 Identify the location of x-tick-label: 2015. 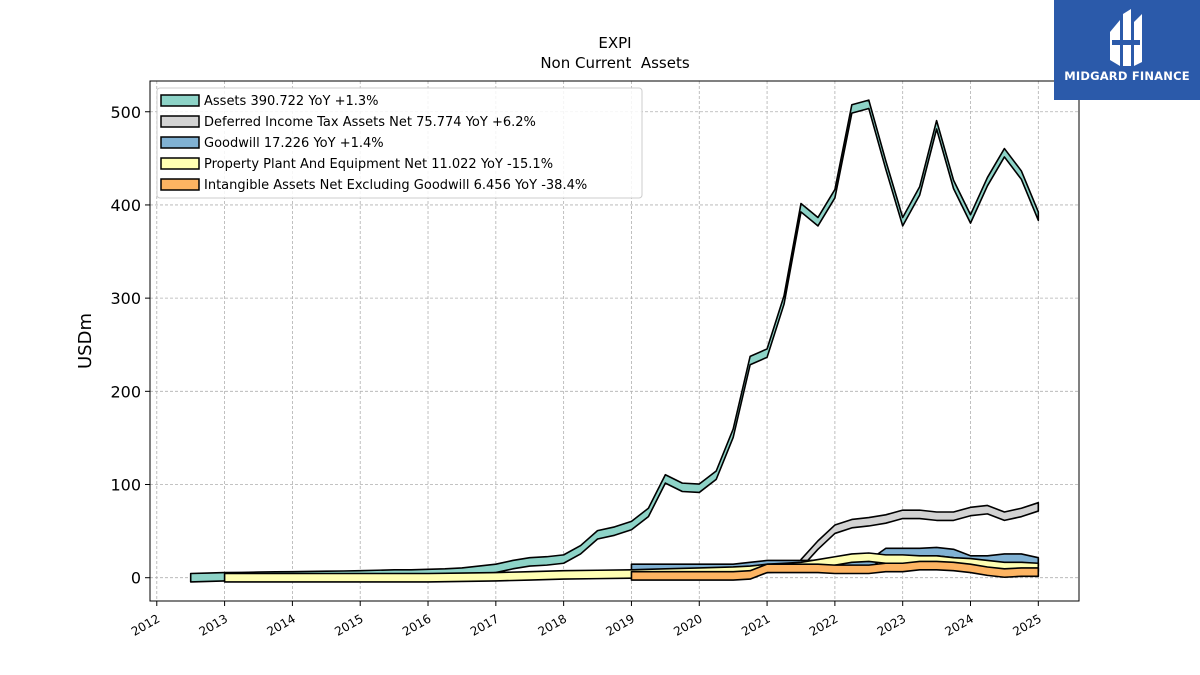
(348, 624).